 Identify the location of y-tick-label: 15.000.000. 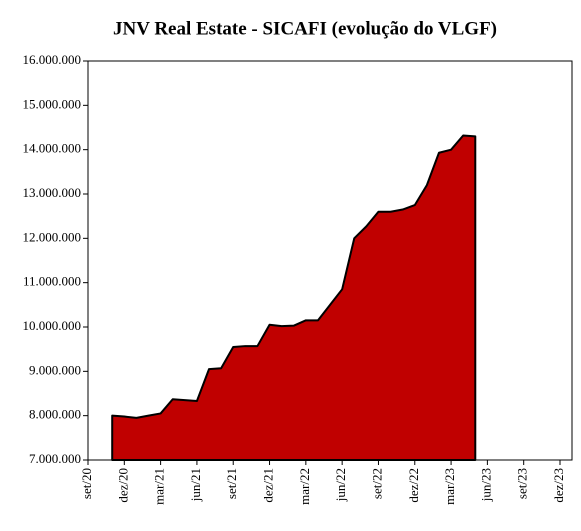
(52, 103).